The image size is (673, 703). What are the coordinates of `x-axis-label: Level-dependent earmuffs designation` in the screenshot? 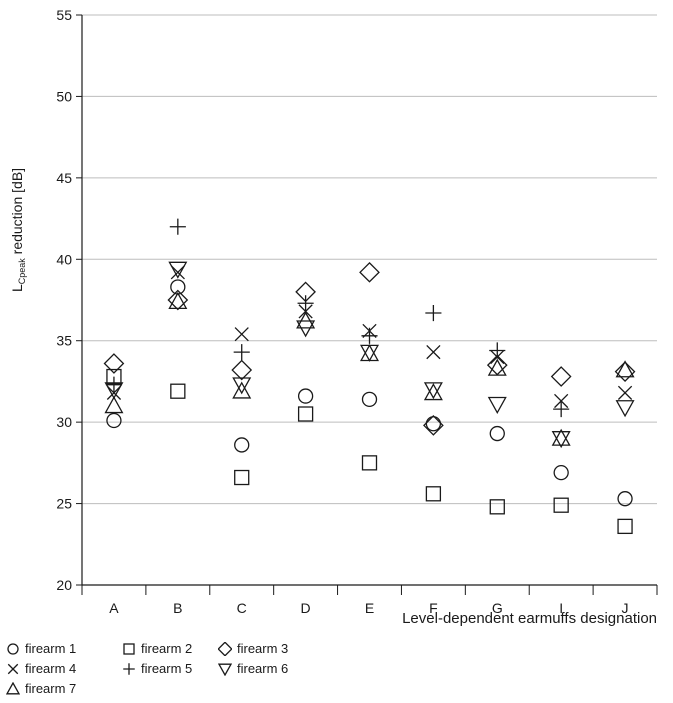 It's located at (529, 618).